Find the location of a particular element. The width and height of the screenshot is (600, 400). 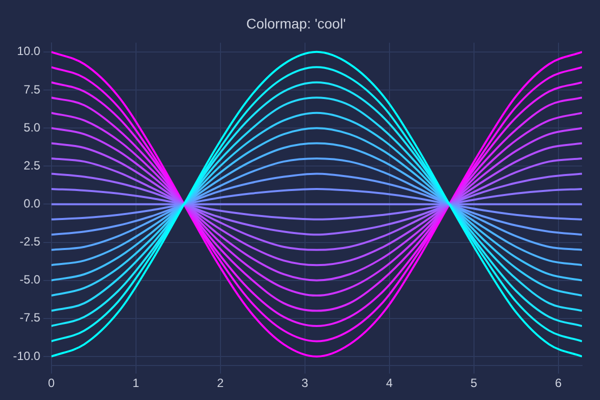

x-tick-label: 5 is located at coordinates (474, 383).